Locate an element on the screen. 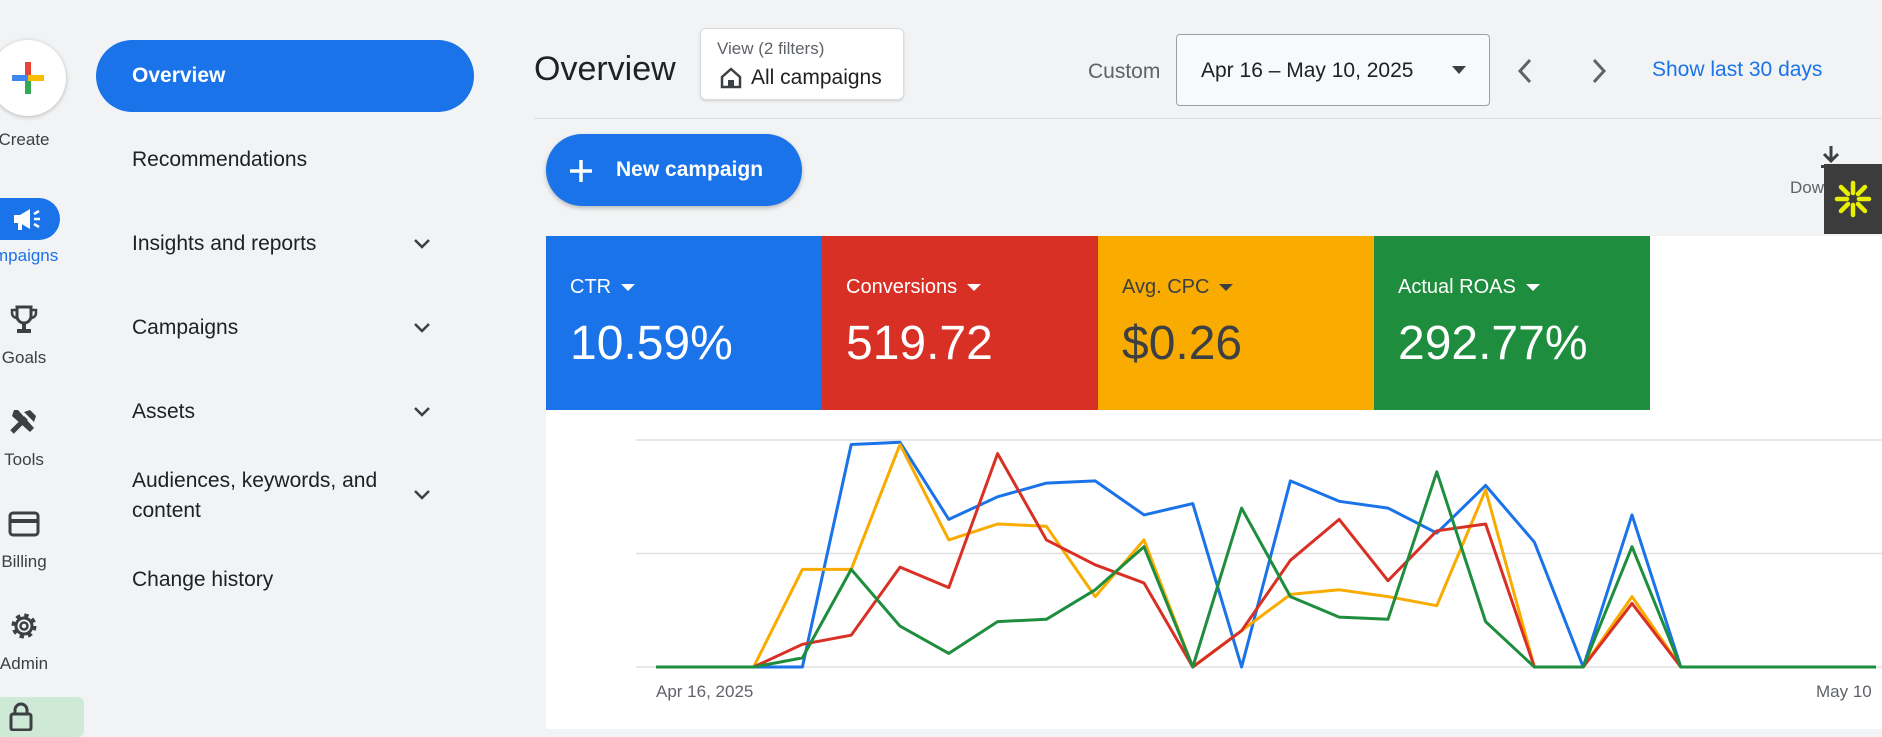 The image size is (1882, 737). x-axis-start-label: Apr 16, 2025 is located at coordinates (704, 691).